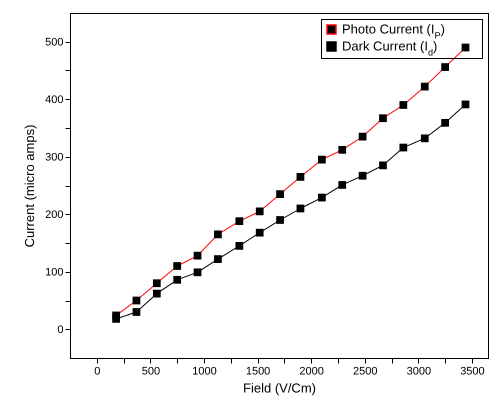  Describe the element at coordinates (365, 372) in the screenshot. I see `x-tick-label: 2500` at that location.